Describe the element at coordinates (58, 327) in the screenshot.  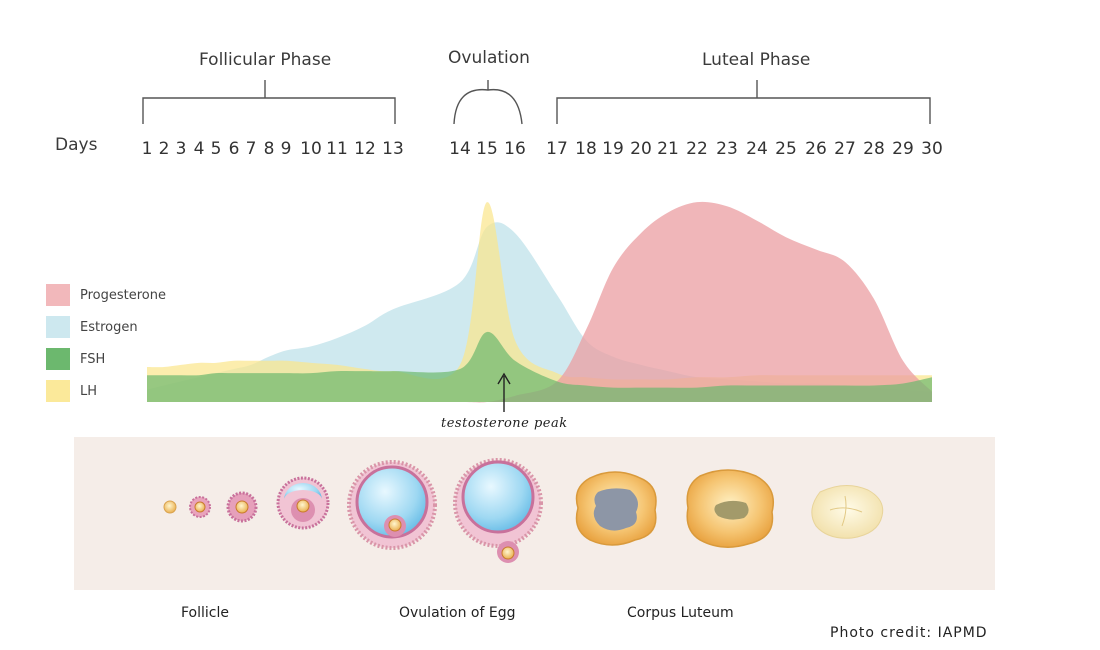
I see `legend-swatch-estrogen` at that location.